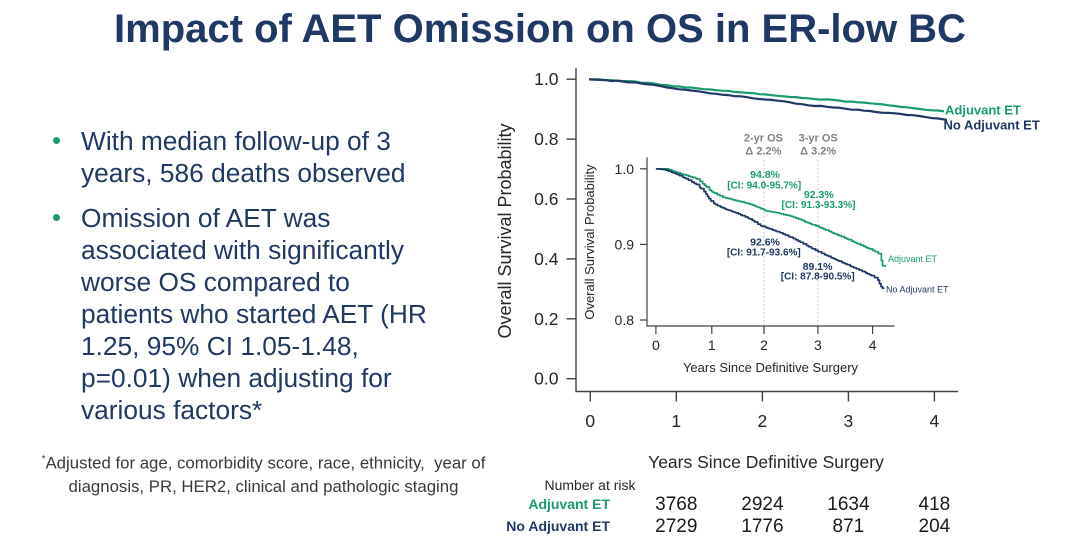 This screenshot has width=1080, height=537. I want to click on svg-text: 418, so click(935, 504).